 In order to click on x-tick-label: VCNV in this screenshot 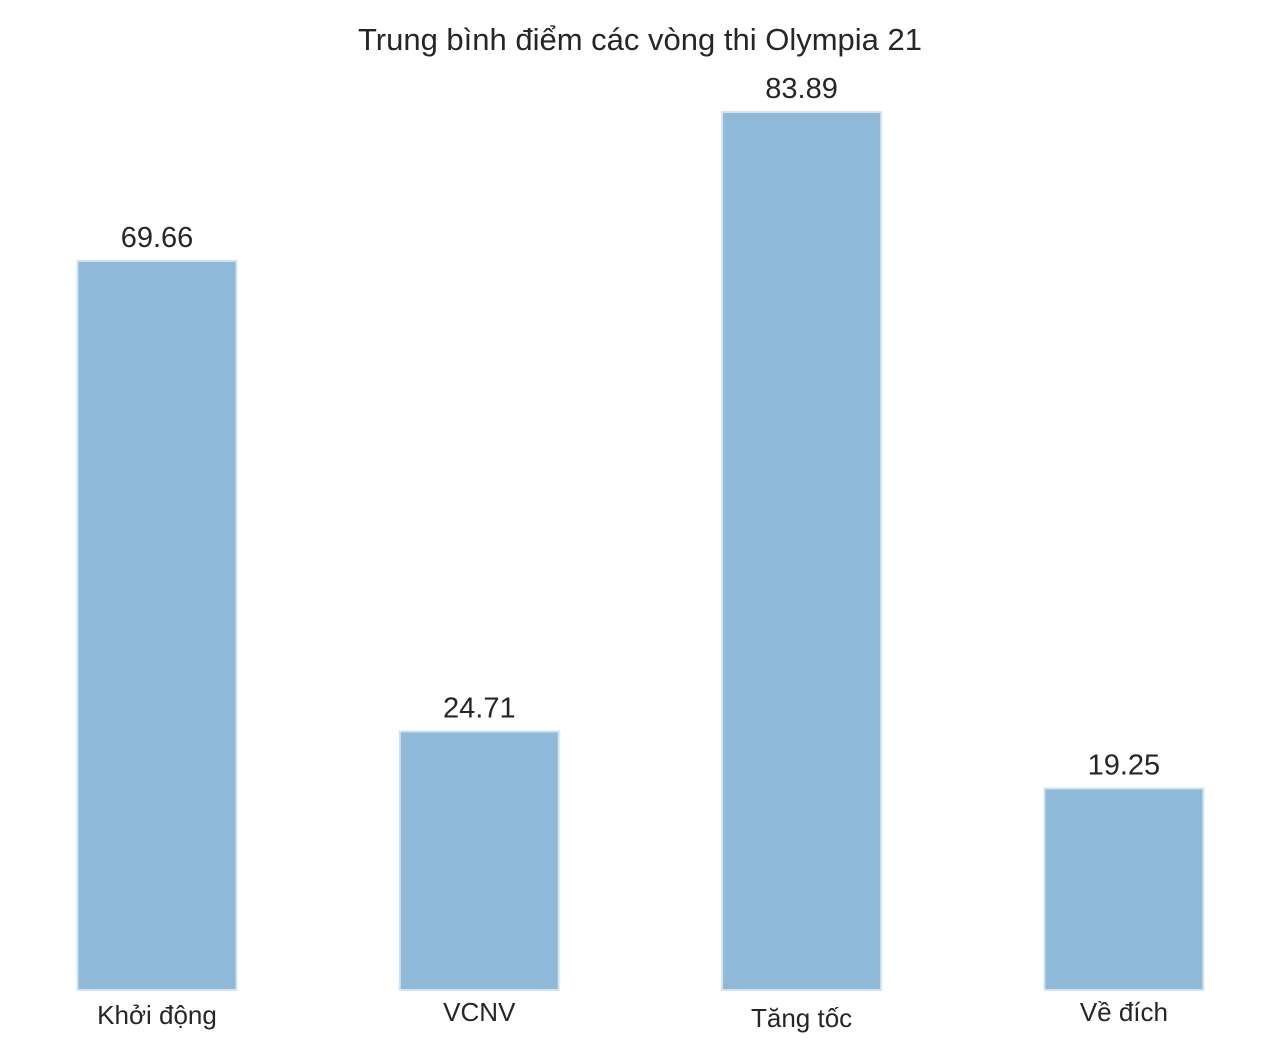, I will do `click(479, 1012)`.